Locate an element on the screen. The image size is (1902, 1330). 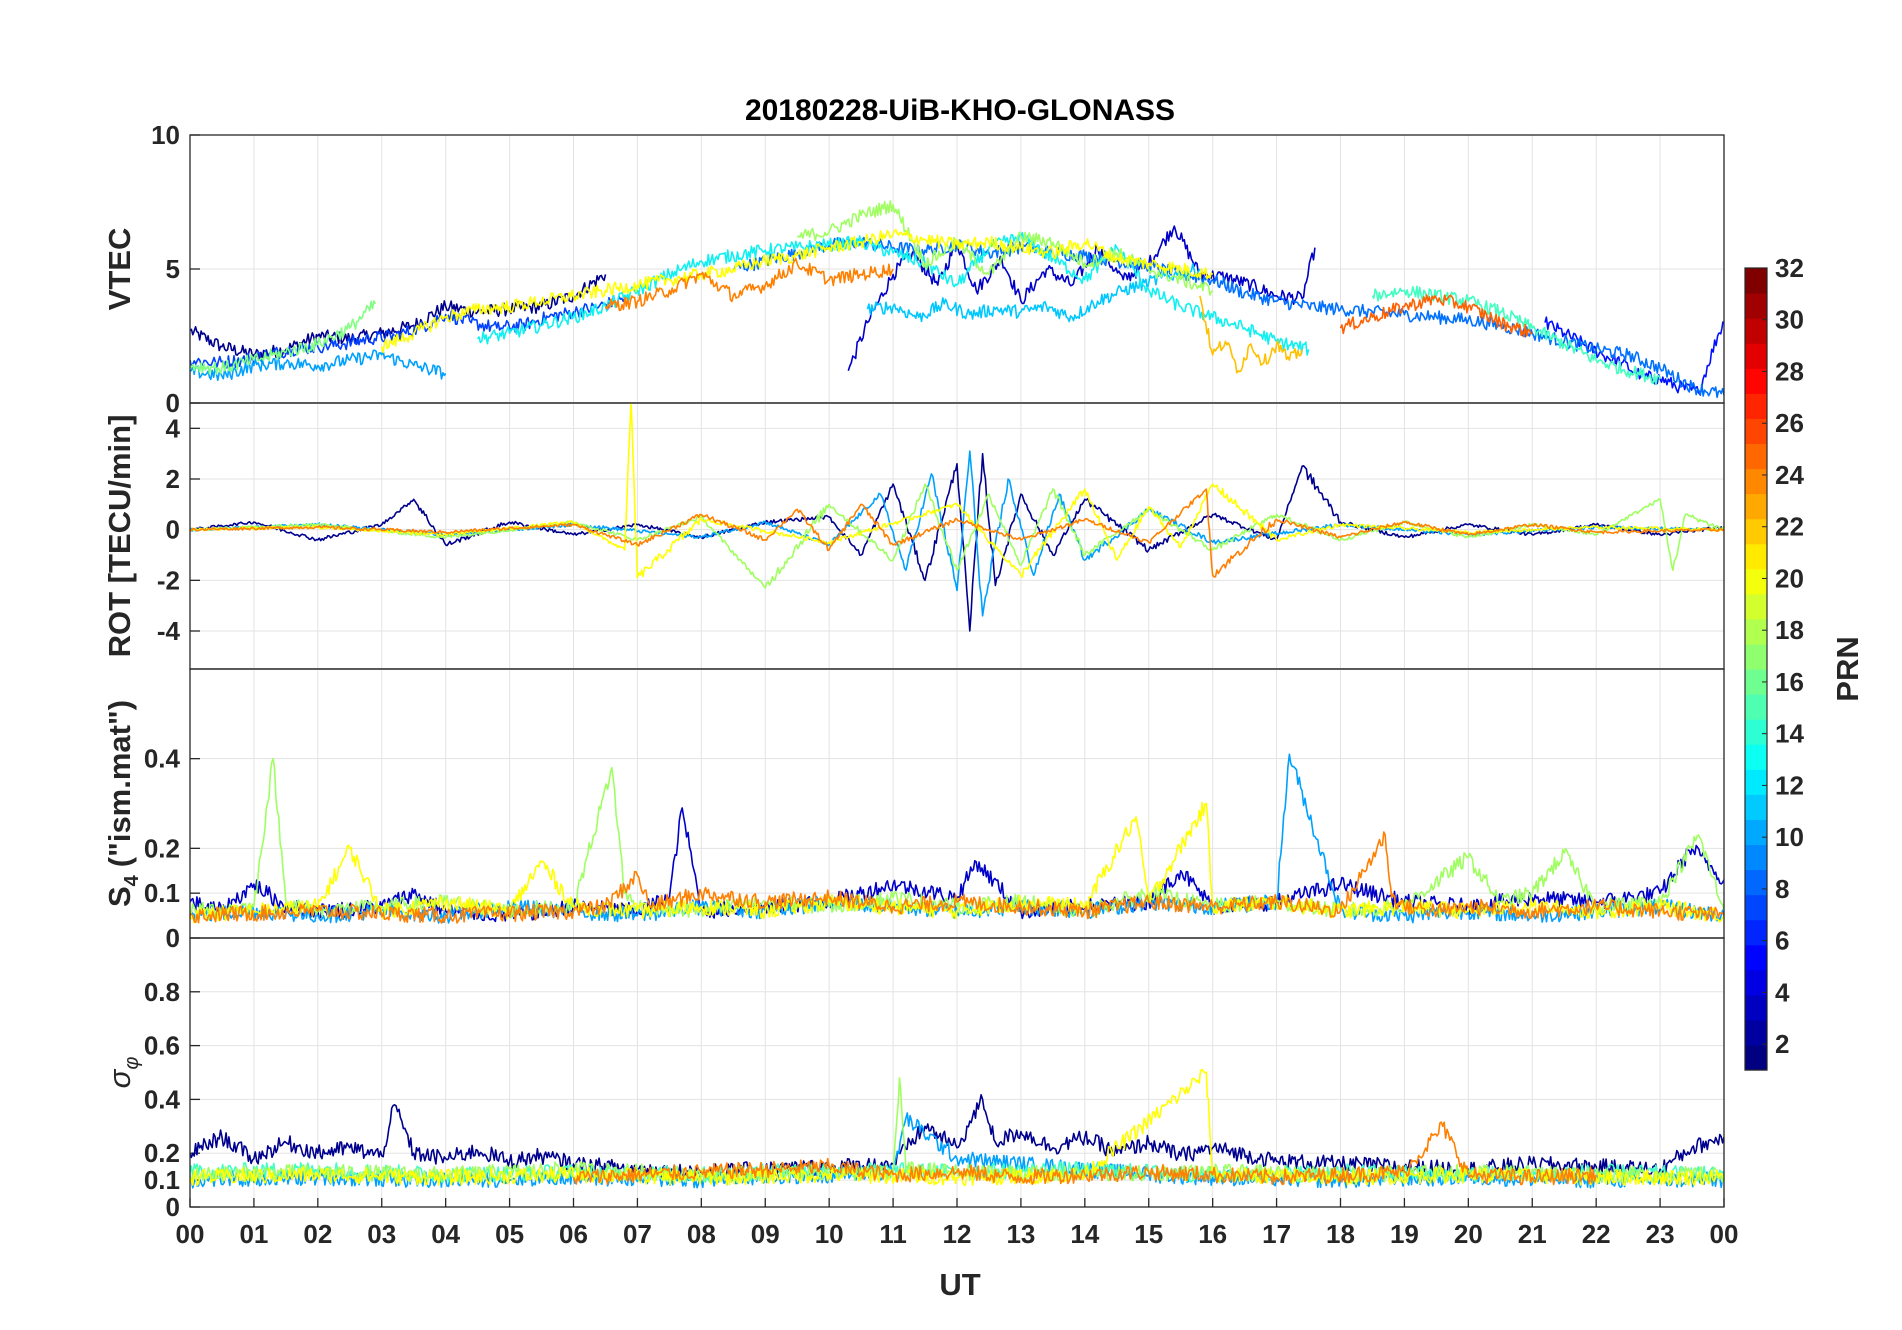
colorbar-tick-label: 2 is located at coordinates (1782, 1044).